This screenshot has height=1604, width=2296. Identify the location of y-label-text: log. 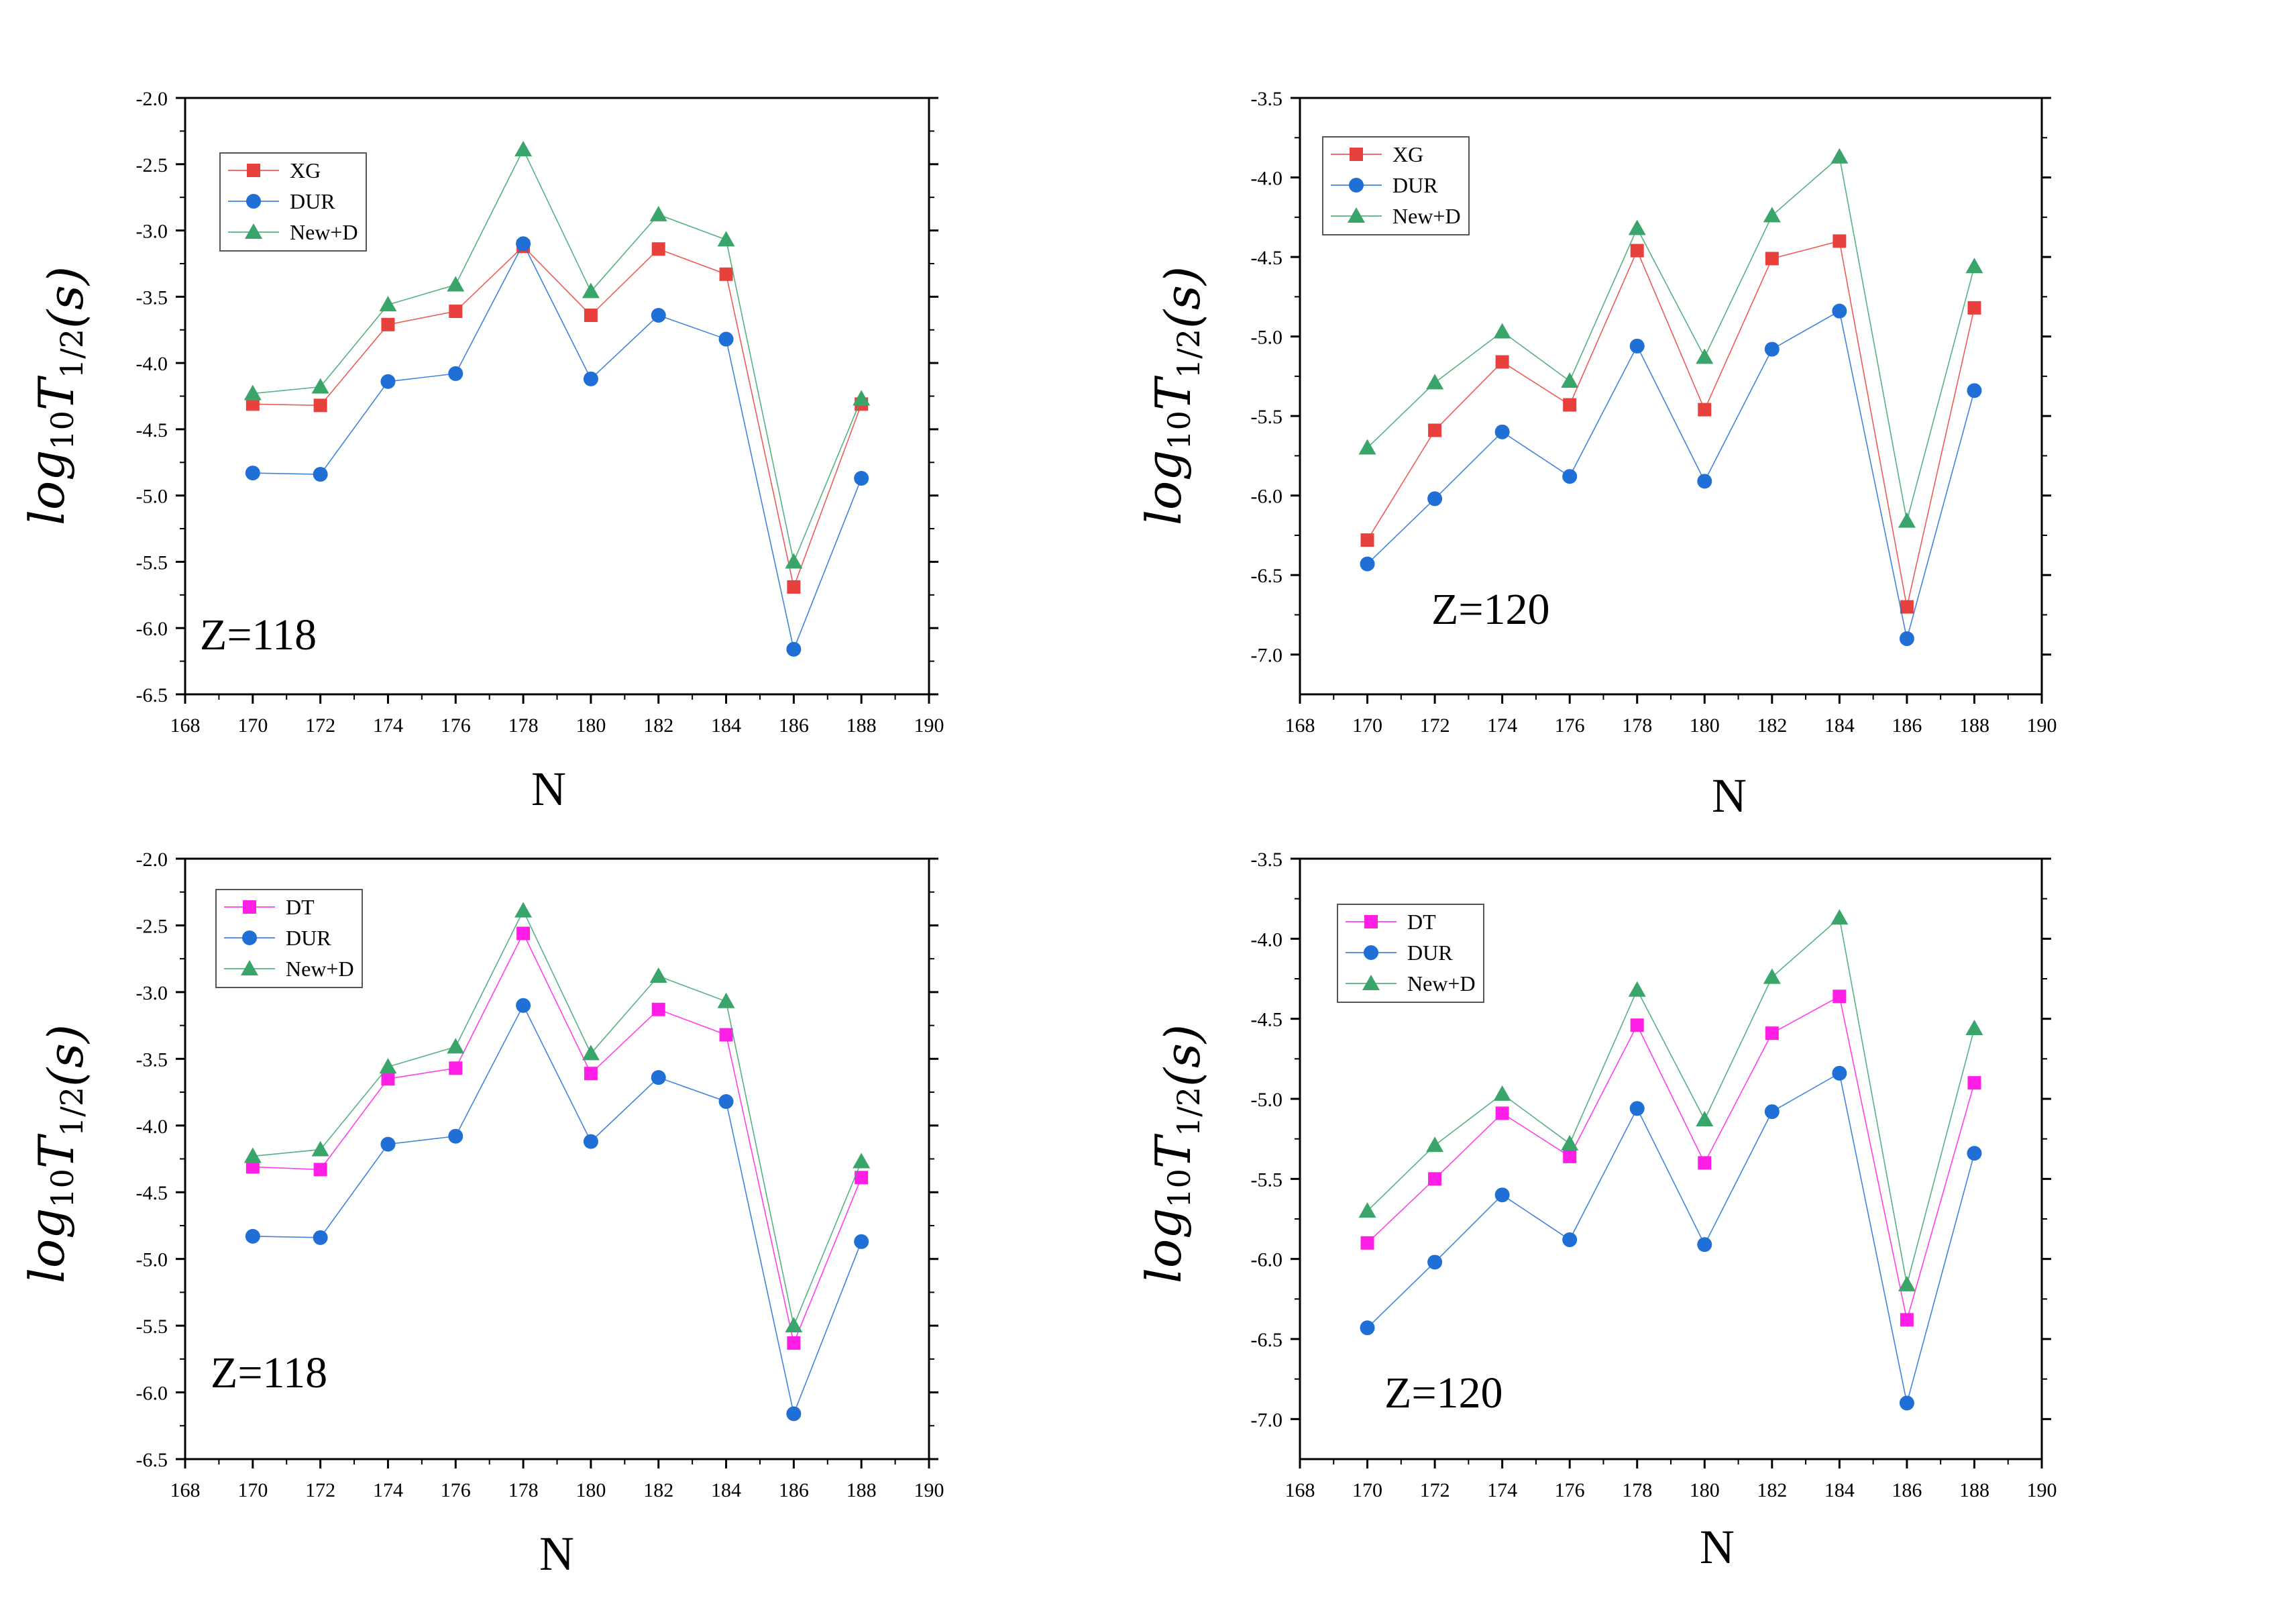
(1164, 487).